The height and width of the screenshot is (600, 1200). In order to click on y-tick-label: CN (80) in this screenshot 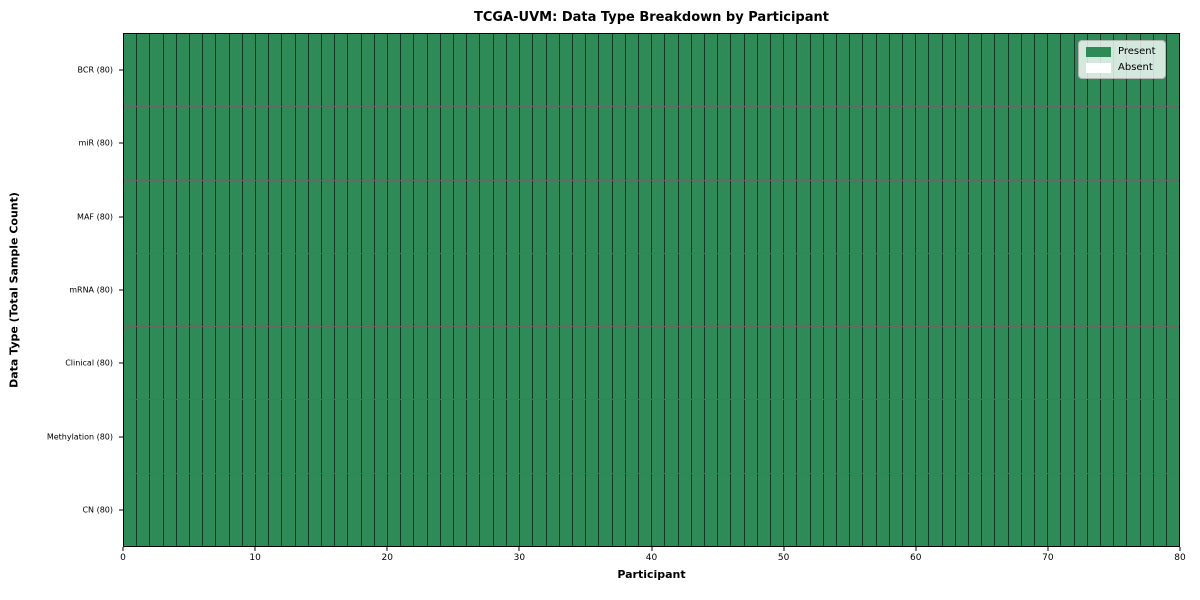, I will do `click(97, 510)`.